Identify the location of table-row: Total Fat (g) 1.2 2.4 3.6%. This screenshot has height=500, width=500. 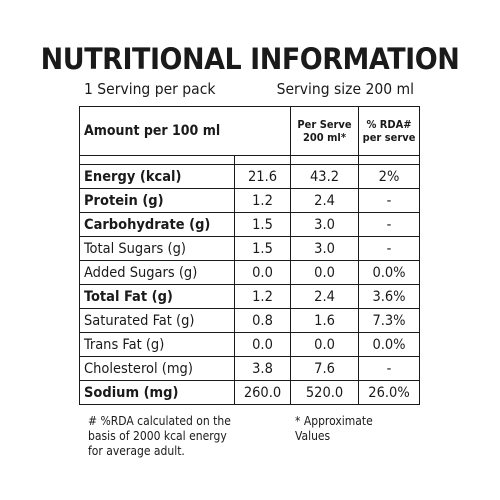
(250, 296).